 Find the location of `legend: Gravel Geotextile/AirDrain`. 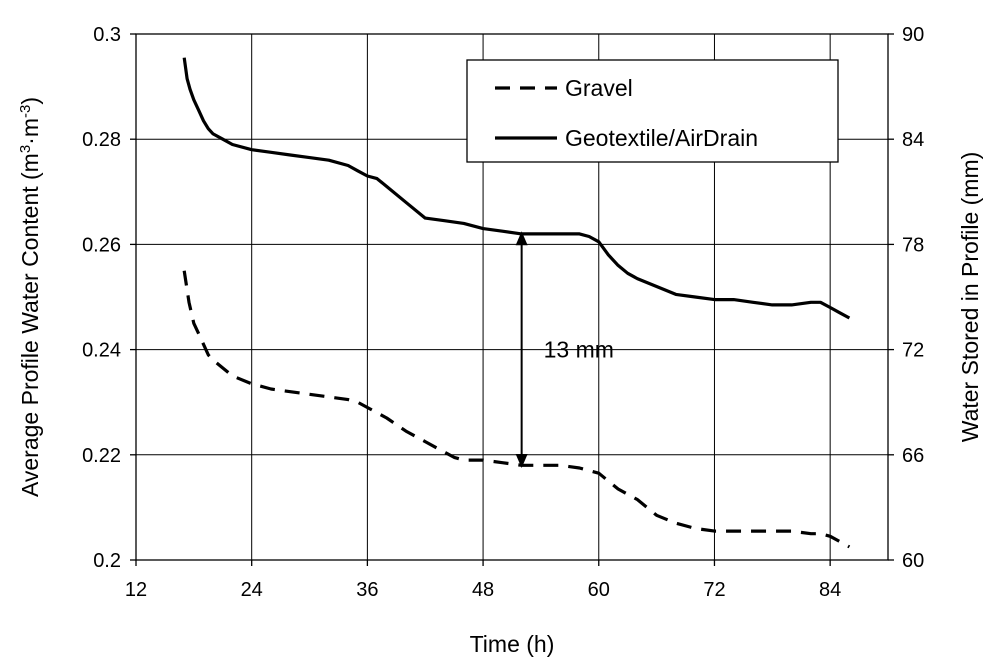

legend: Gravel Geotextile/AirDrain is located at coordinates (652, 111).